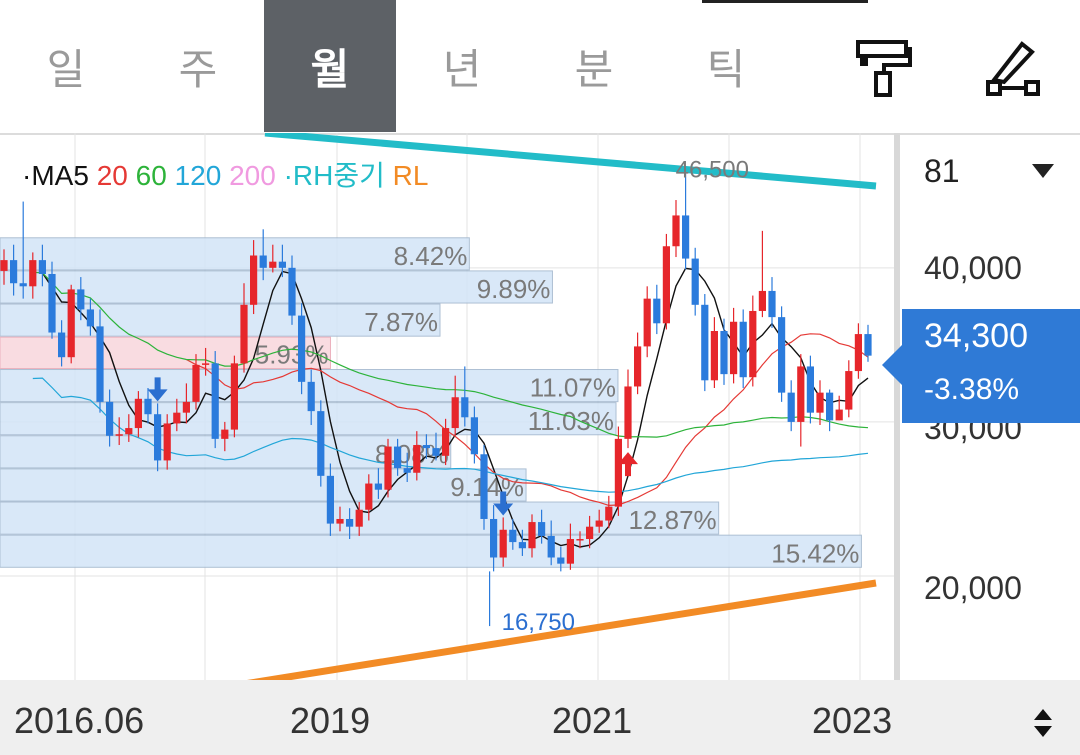 This screenshot has height=755, width=1080. I want to click on tab-week: 주, so click(198, 69).